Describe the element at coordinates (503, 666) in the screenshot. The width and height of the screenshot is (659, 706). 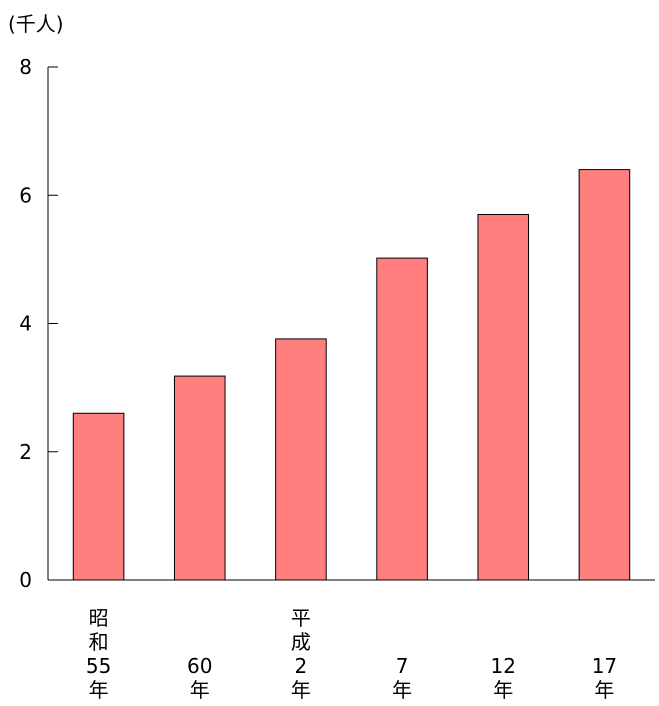
I see `x-tick-label: 12` at that location.